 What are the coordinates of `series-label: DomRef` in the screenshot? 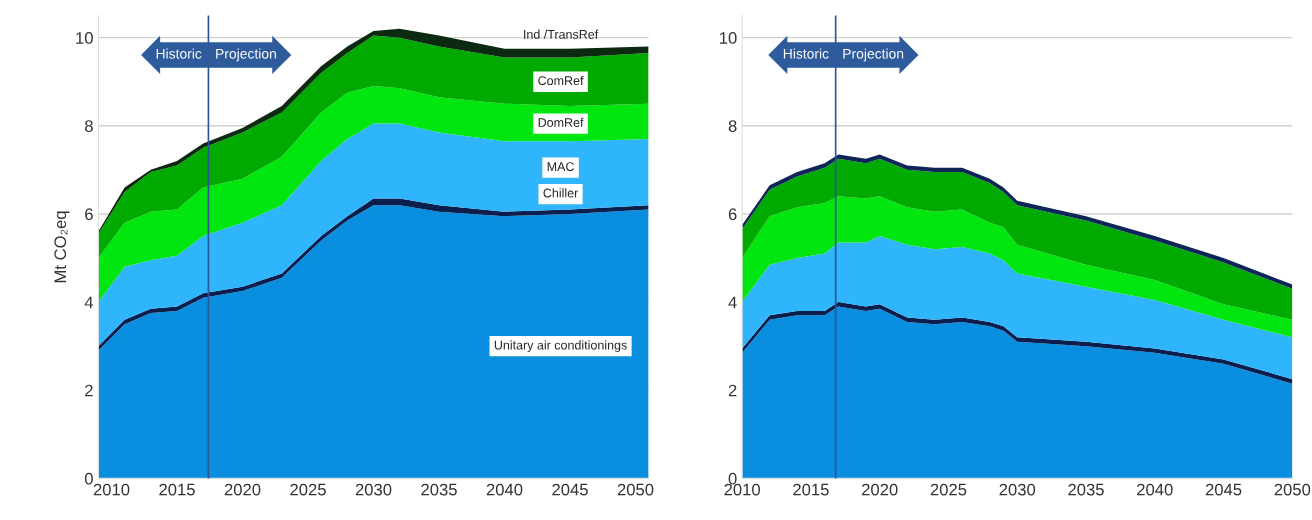 It's located at (561, 122).